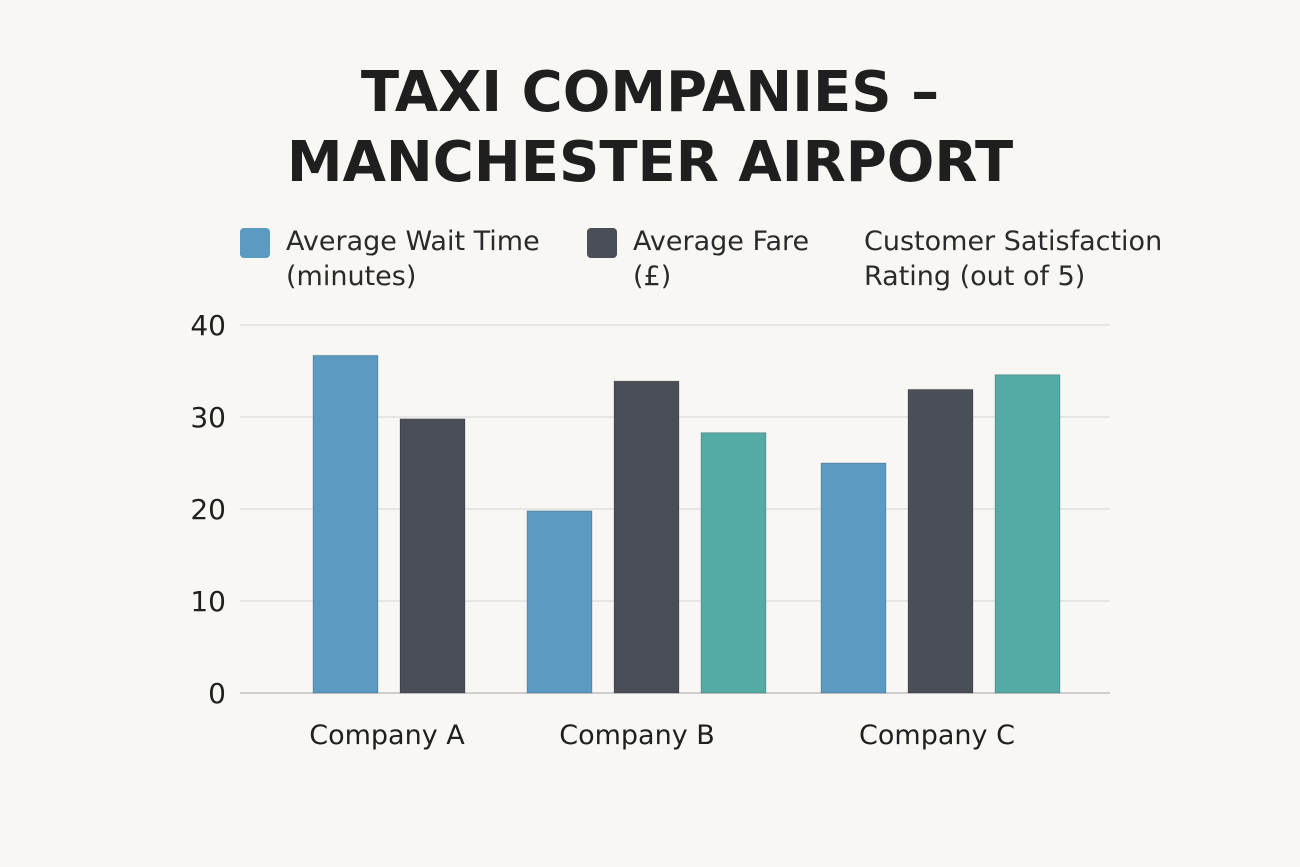 The height and width of the screenshot is (867, 1300). What do you see at coordinates (646, 537) in the screenshot?
I see `bar-fare-company-b` at bounding box center [646, 537].